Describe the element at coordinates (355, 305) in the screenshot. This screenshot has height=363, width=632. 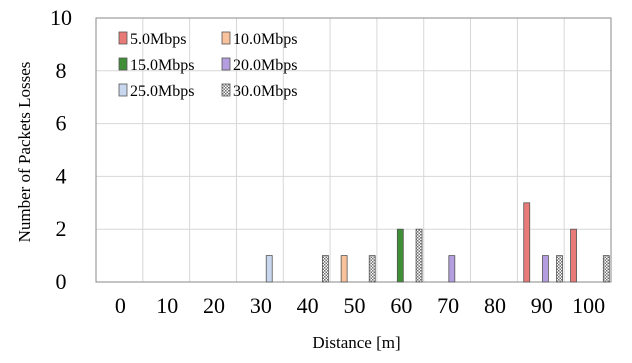
I see `x-tick-label: 50` at that location.